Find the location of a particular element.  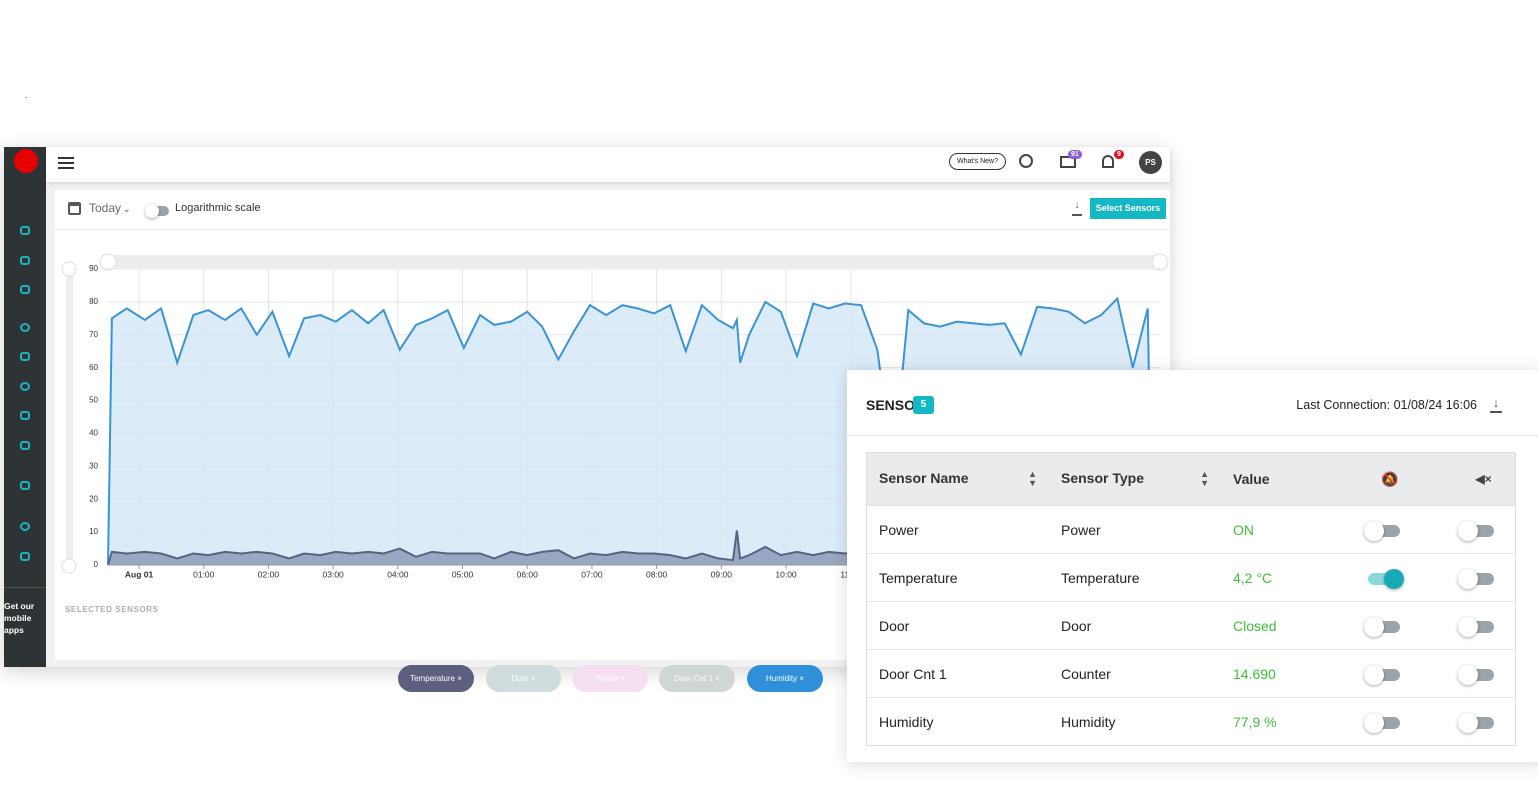

column-label: Sensor Name is located at coordinates (924, 478).